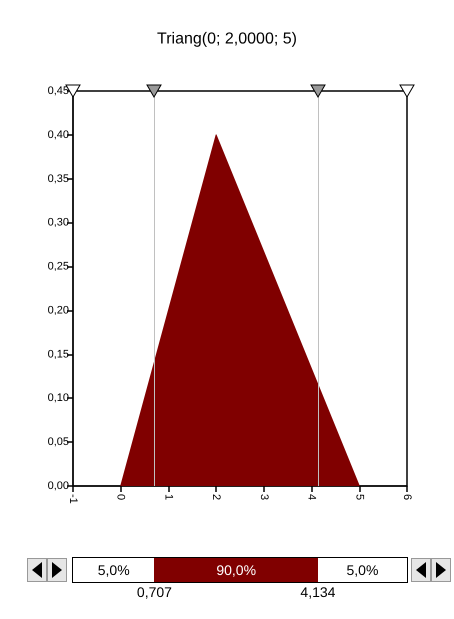 This screenshot has width=454, height=619. Describe the element at coordinates (264, 497) in the screenshot. I see `x-tick-label: 3` at that location.